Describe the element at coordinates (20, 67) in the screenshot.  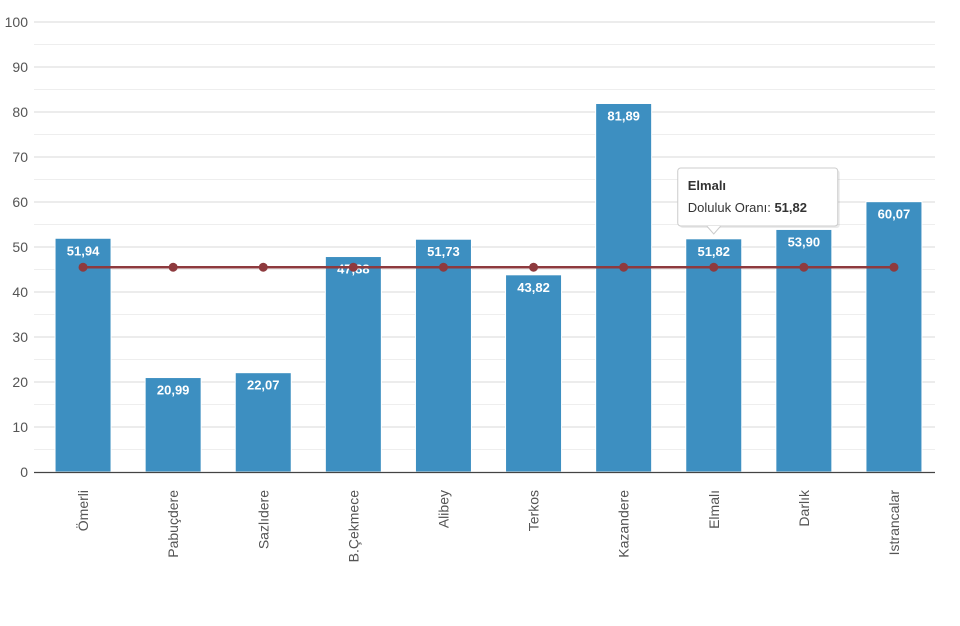
I see `y-tick-label: 90` at that location.